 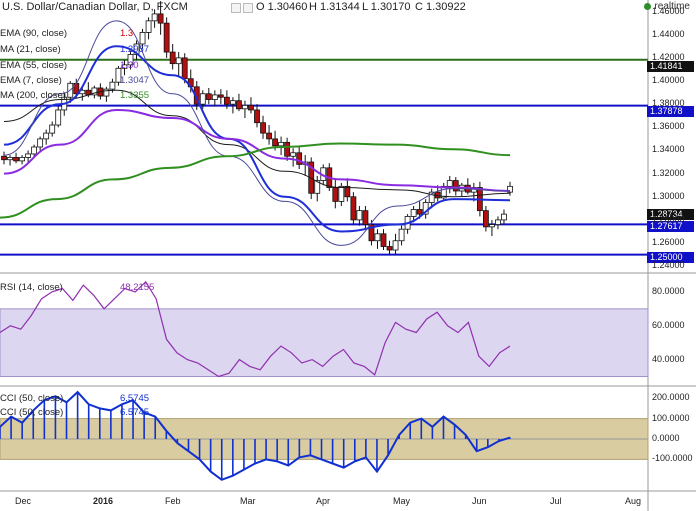 What do you see at coordinates (668, 265) in the screenshot?
I see `price-tick-label: 1.24000` at bounding box center [668, 265].